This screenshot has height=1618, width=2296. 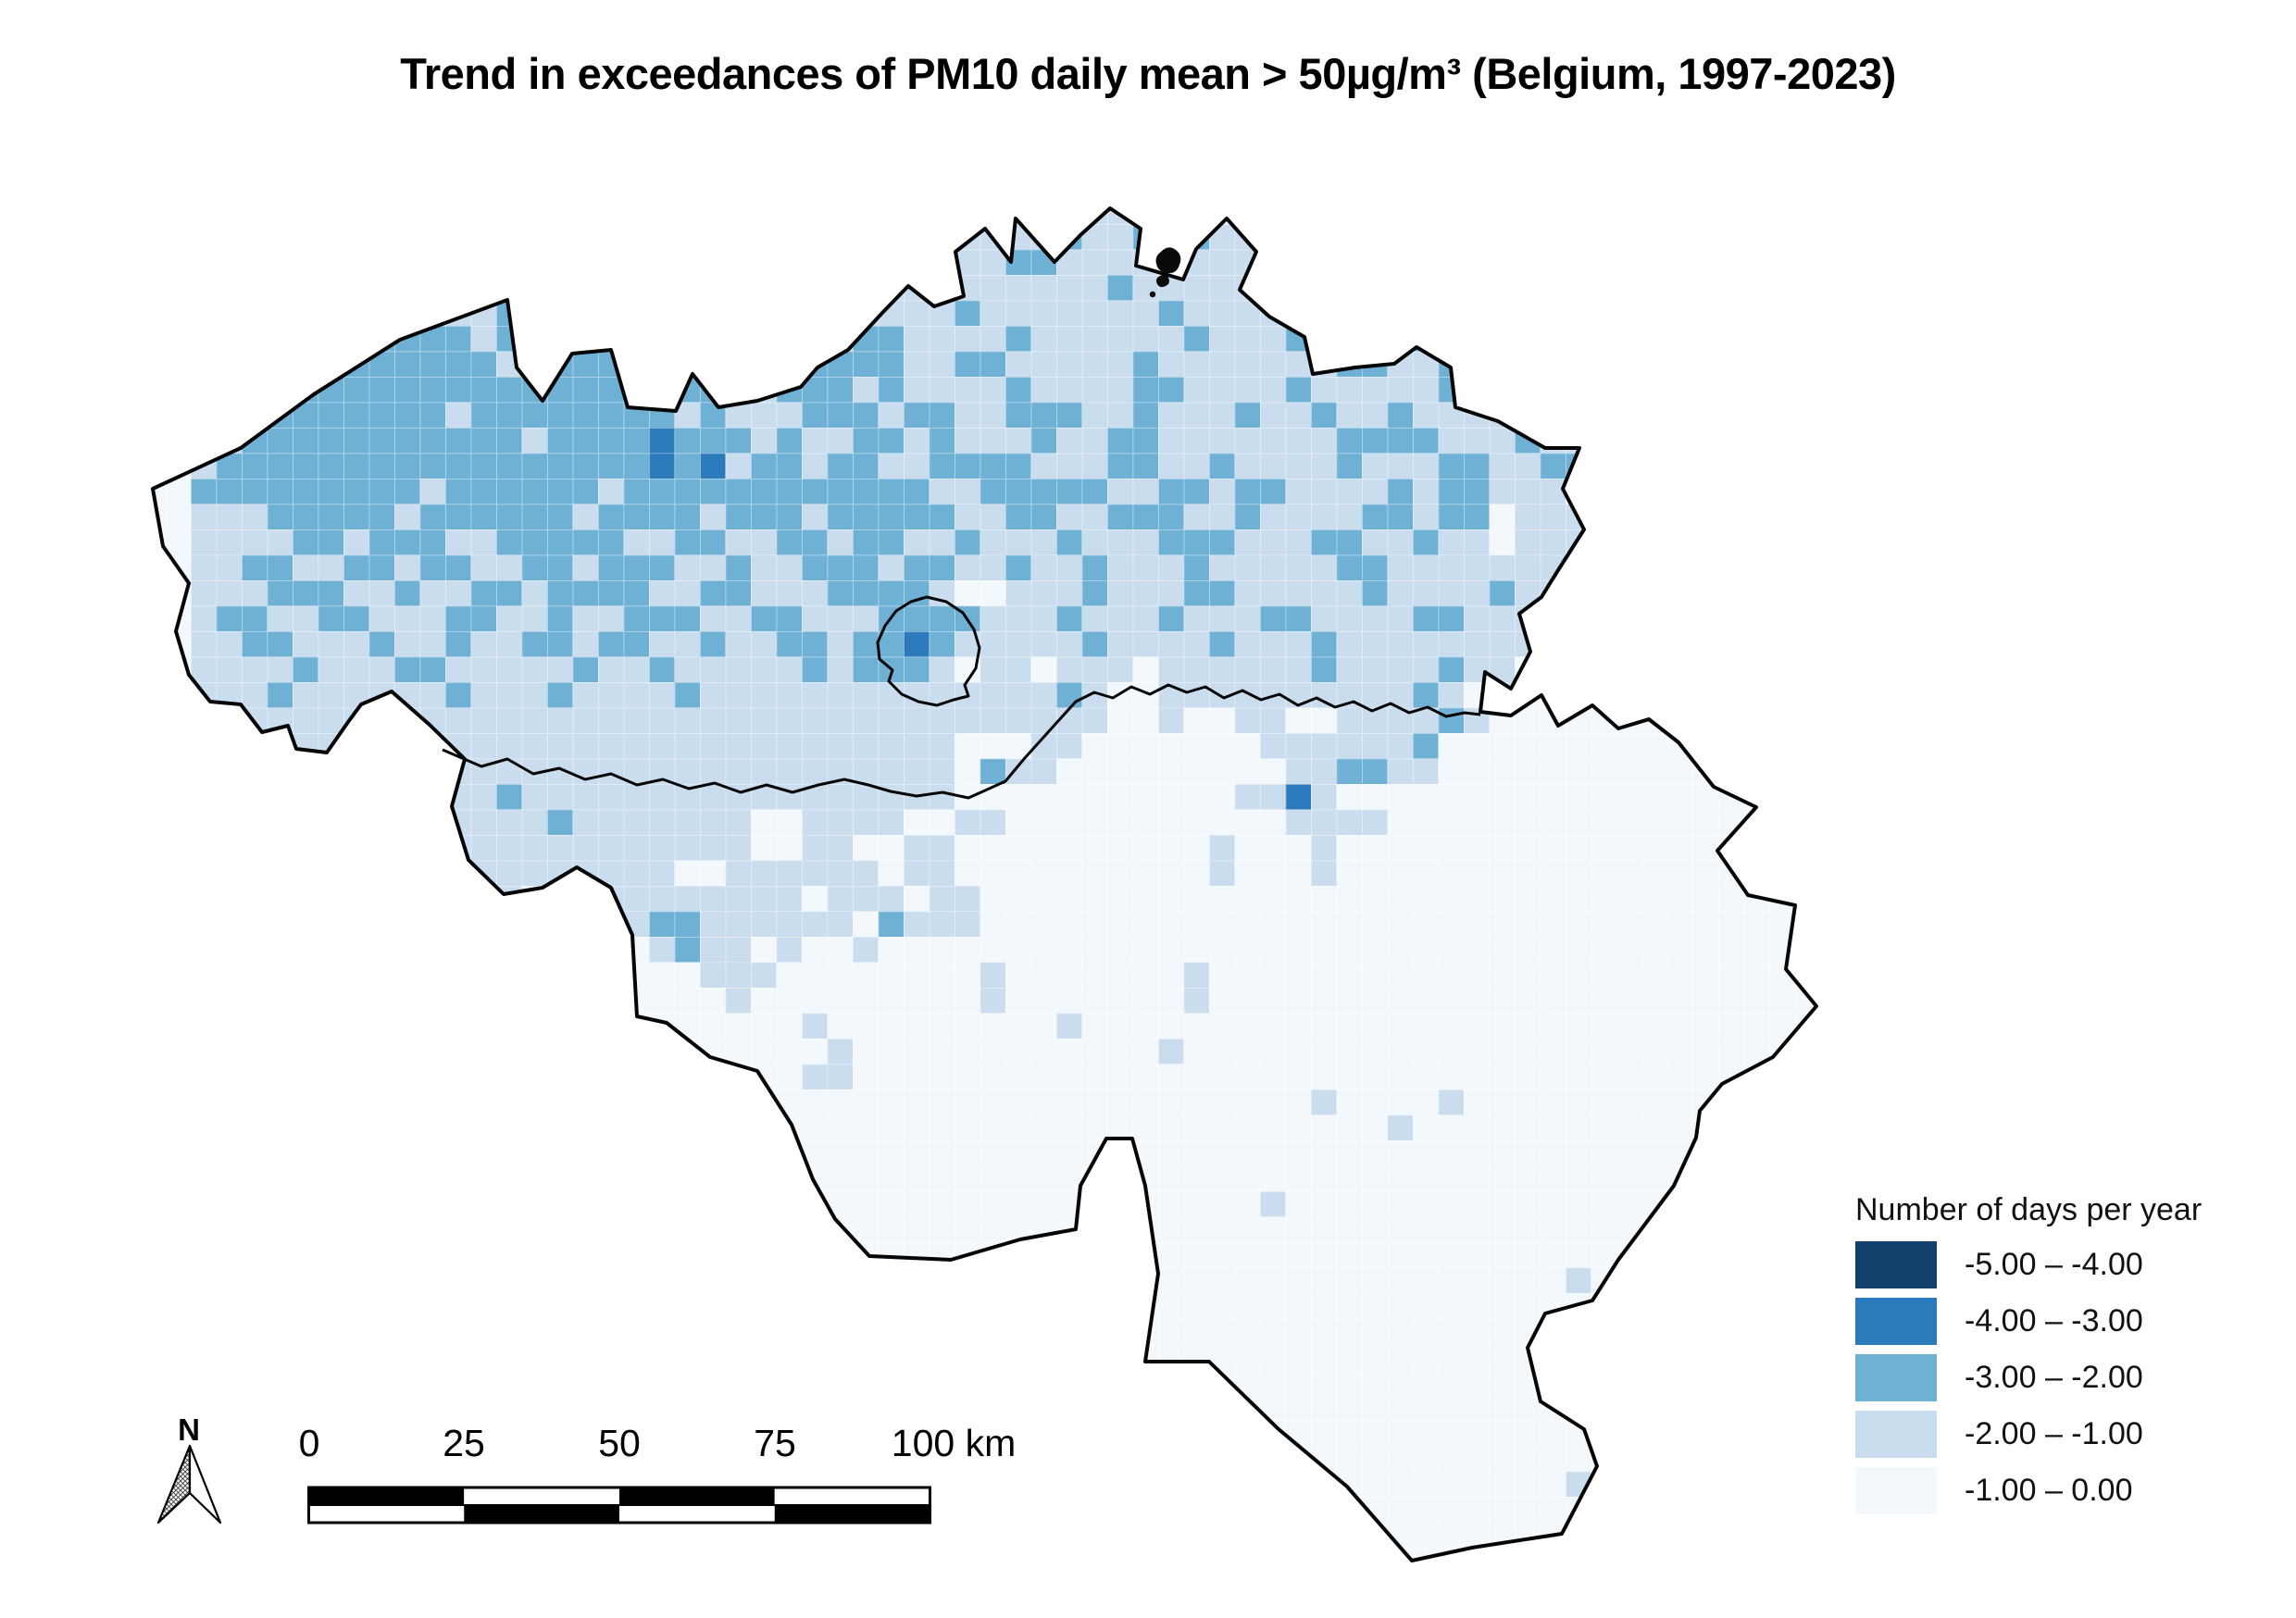 What do you see at coordinates (954, 1443) in the screenshot?
I see `scale-label-100: 100 km` at bounding box center [954, 1443].